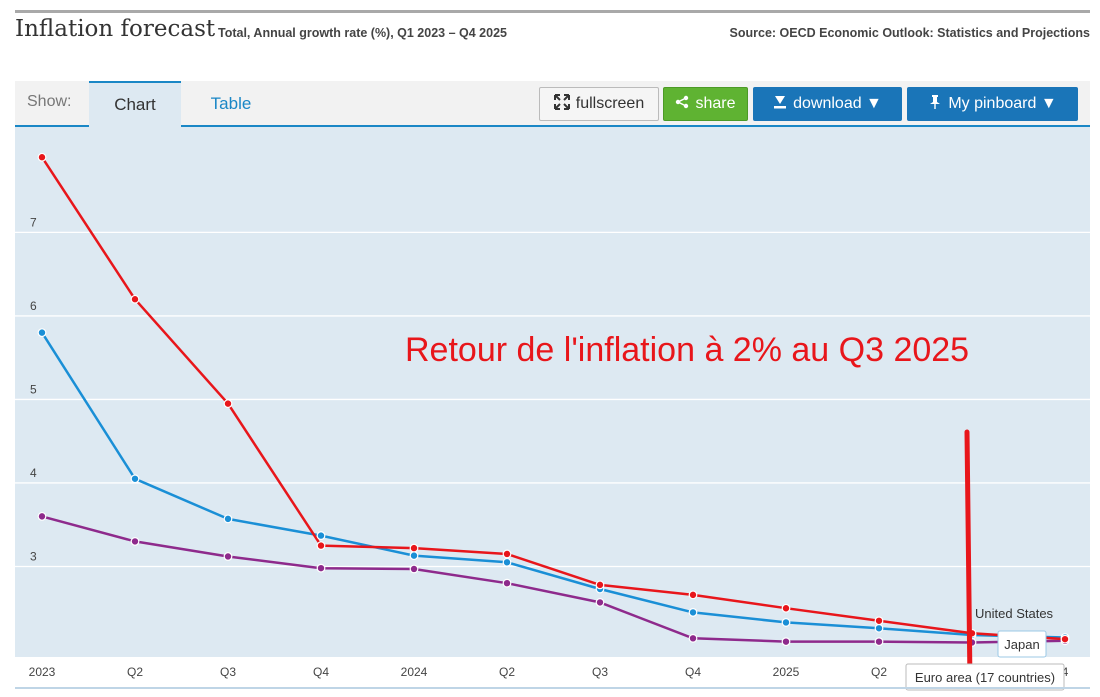  I want to click on y-tick-label: 4, so click(33, 473).